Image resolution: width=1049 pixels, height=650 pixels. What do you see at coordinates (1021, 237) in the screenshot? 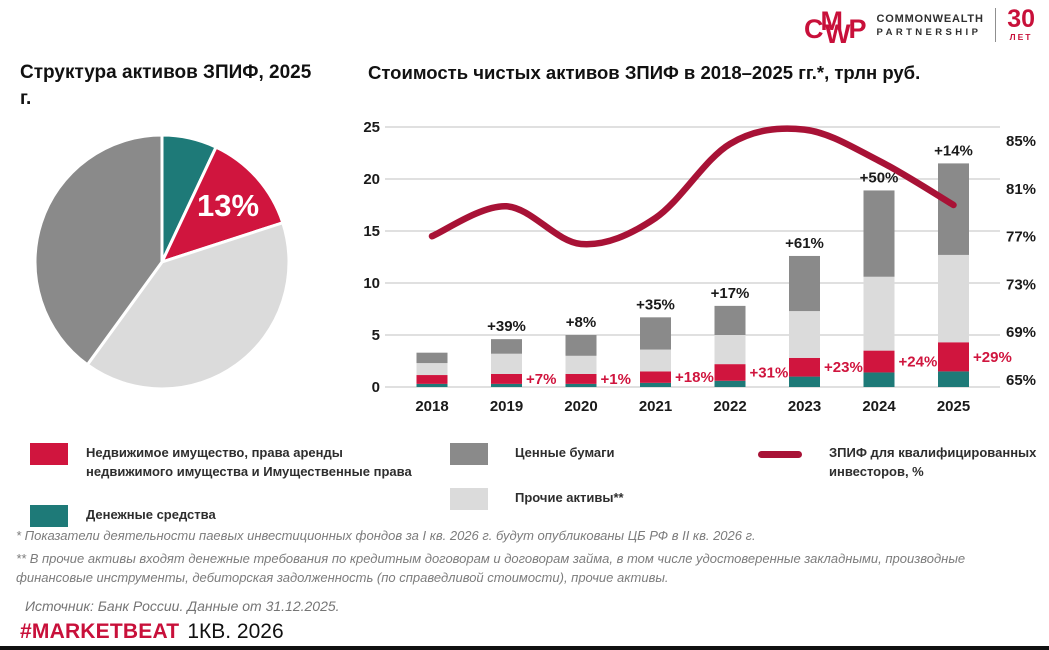
I see `right-axis-tick: 77%` at bounding box center [1021, 237].